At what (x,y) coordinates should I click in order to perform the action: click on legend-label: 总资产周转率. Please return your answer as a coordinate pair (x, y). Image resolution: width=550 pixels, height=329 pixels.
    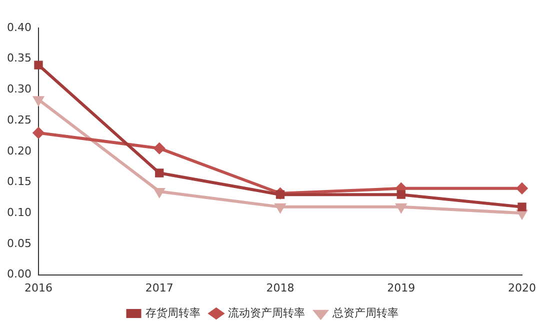
    Looking at the image, I should click on (364, 313).